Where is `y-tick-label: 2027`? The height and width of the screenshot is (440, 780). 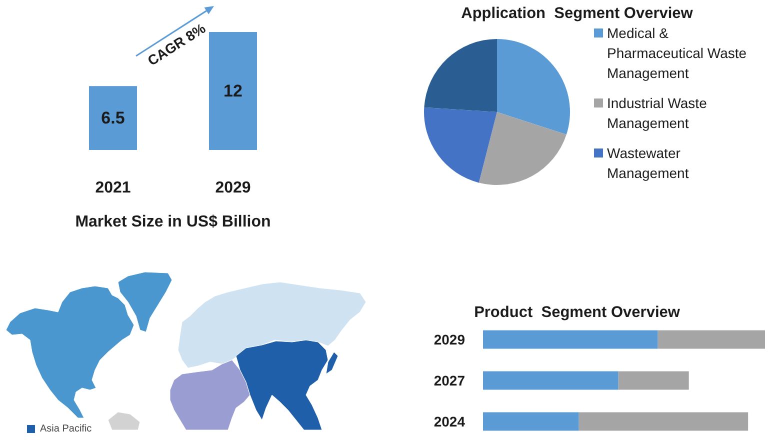
y-tick-label: 2027 is located at coordinates (450, 380).